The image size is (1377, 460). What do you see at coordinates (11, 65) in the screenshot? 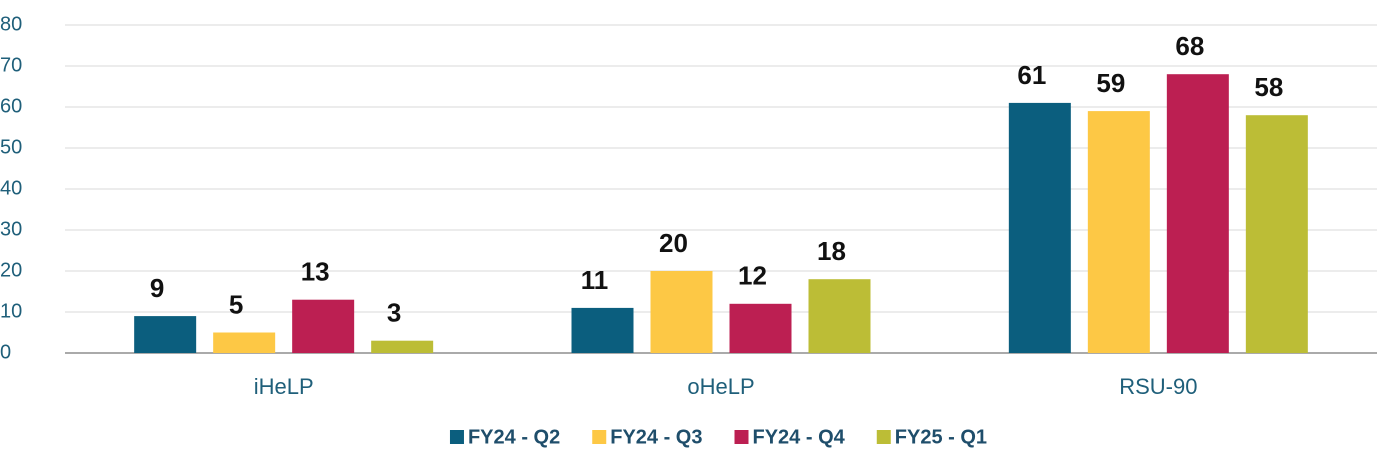
I see `y-tick-label: 70` at bounding box center [11, 65].